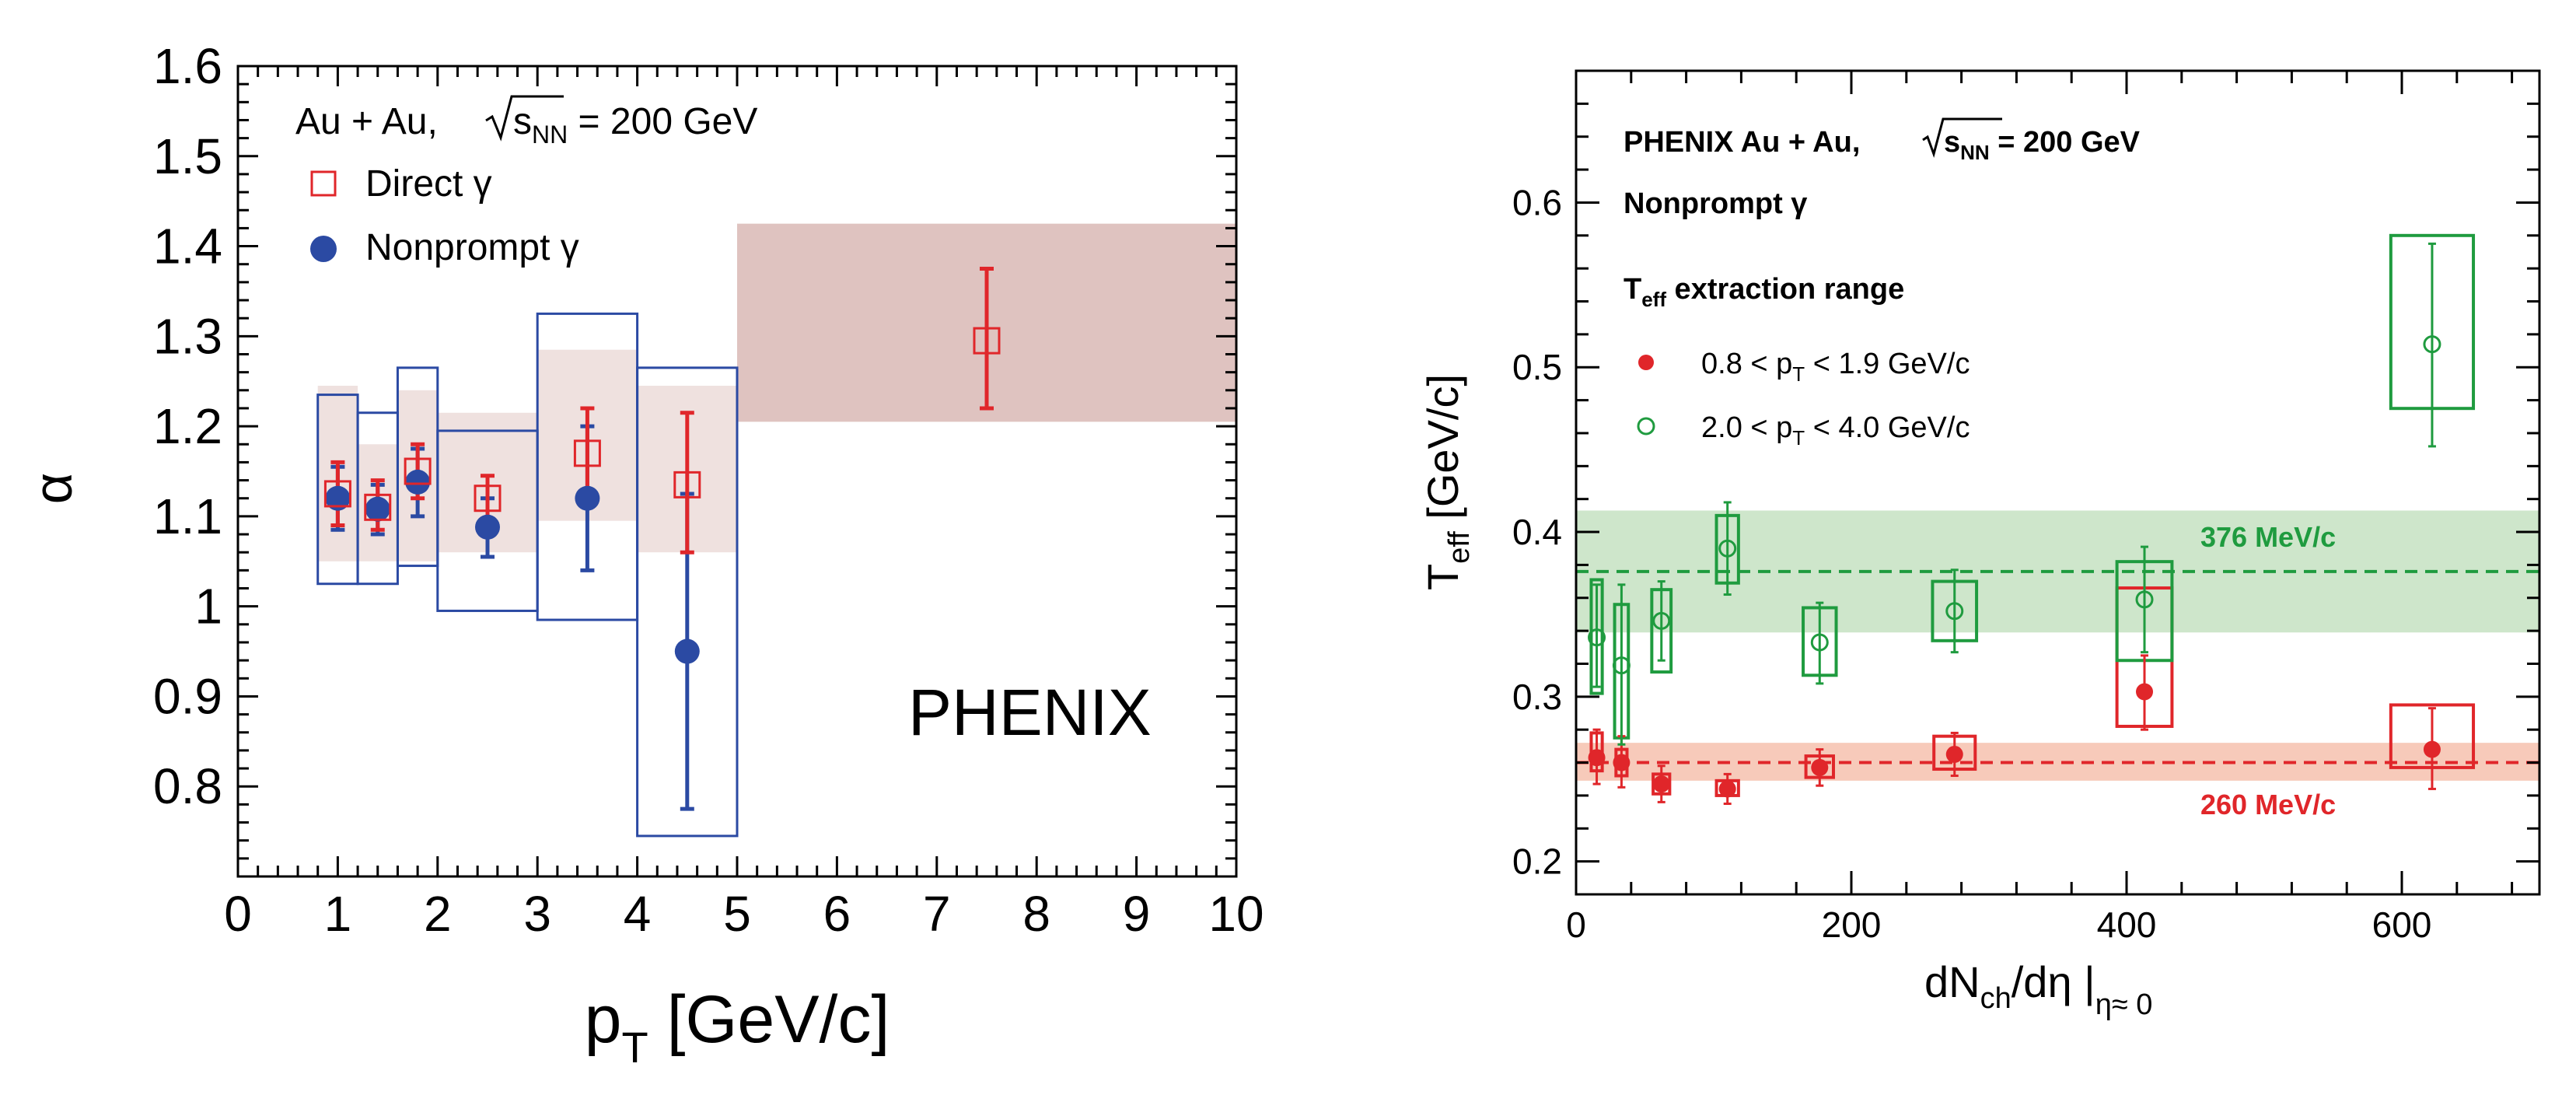 The width and height of the screenshot is (2576, 1095). Describe the element at coordinates (438, 914) in the screenshot. I see `left-x-tick-label-2: 2` at that location.